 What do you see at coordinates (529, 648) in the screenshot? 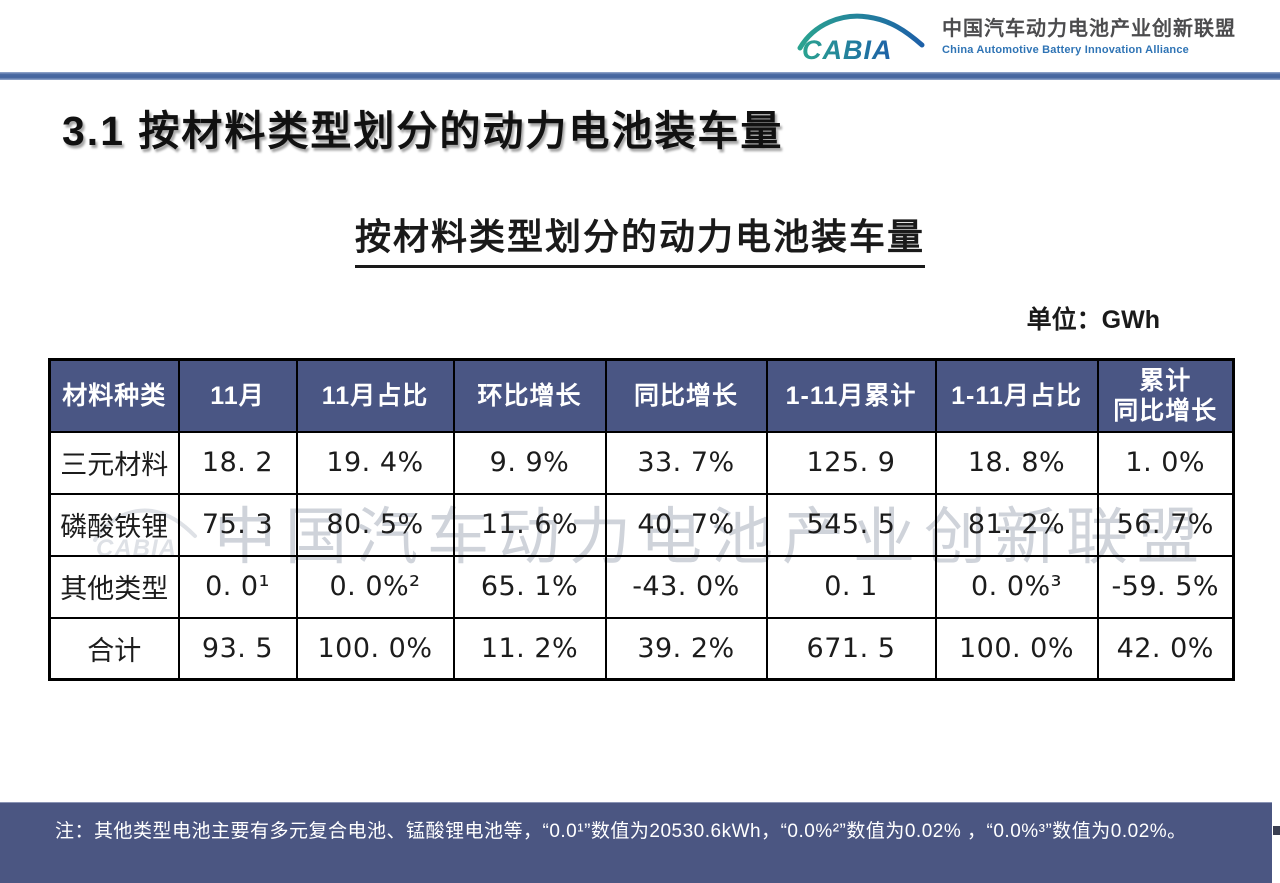
I see `table-cell: 11. 2%` at bounding box center [529, 648].